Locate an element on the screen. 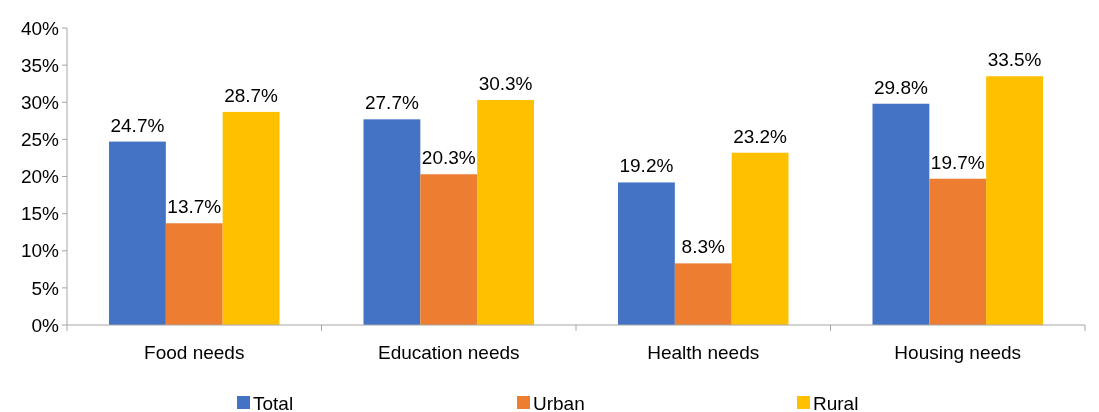  y-tick-label: 10% is located at coordinates (40, 251).